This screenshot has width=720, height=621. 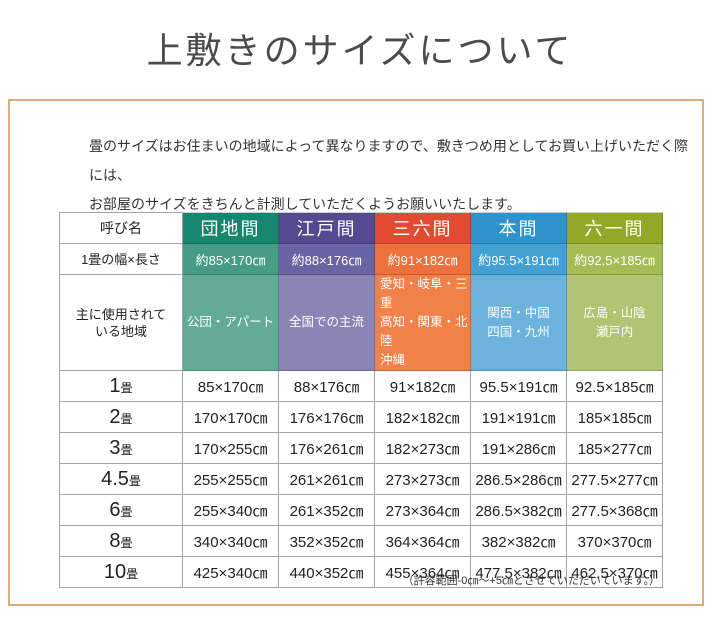 I want to click on dimension-cell: 477.5×382㎝, so click(x=518, y=572).